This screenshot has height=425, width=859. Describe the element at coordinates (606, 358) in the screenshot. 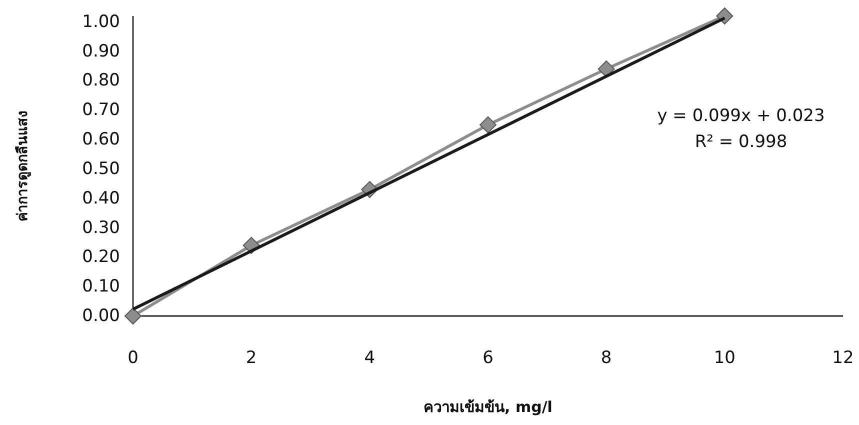

I see `x-tick-label: 8` at that location.